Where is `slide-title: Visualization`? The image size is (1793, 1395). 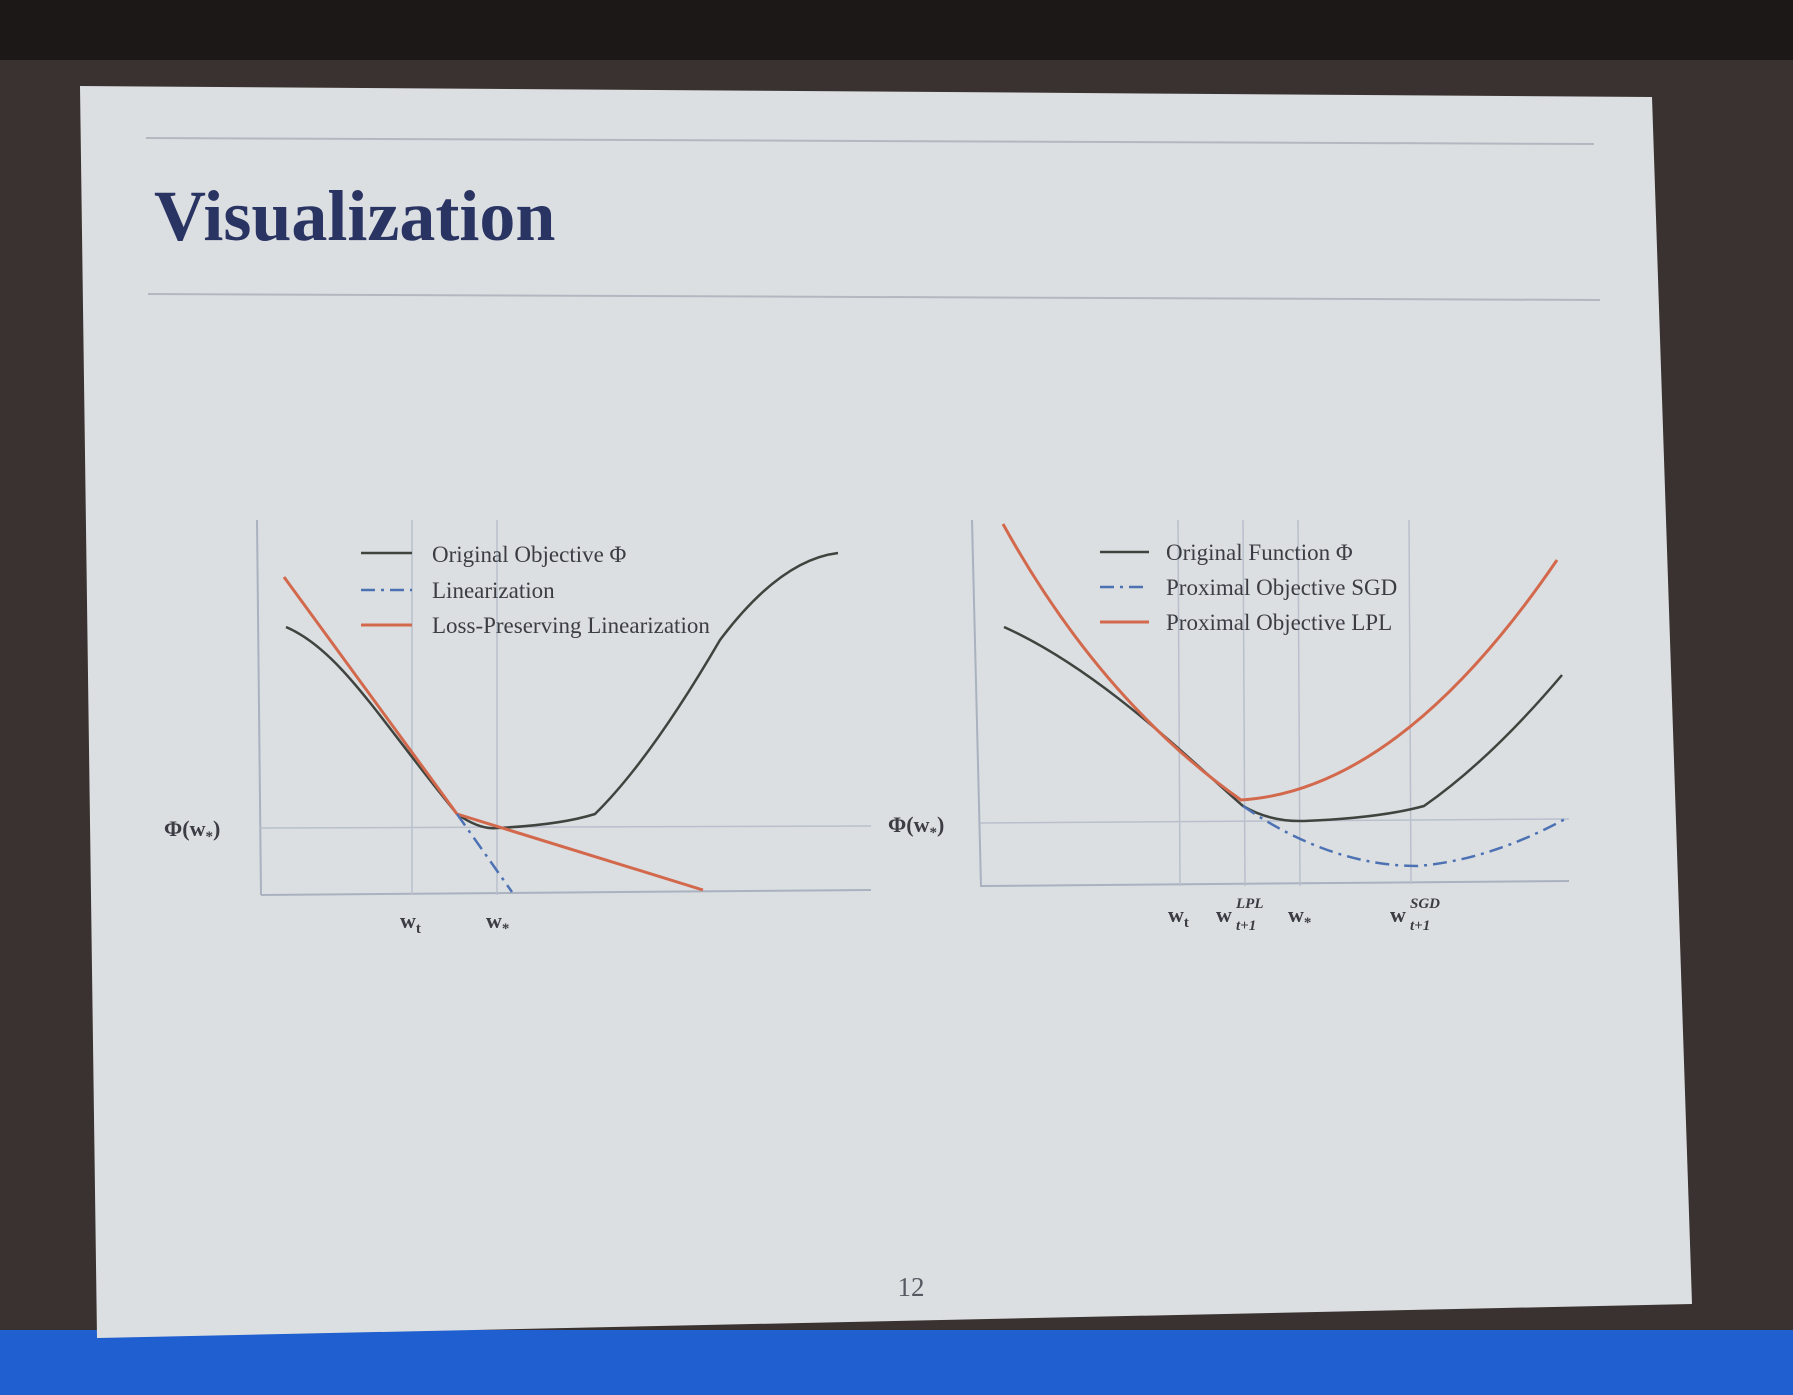 slide-title: Visualization is located at coordinates (354, 216).